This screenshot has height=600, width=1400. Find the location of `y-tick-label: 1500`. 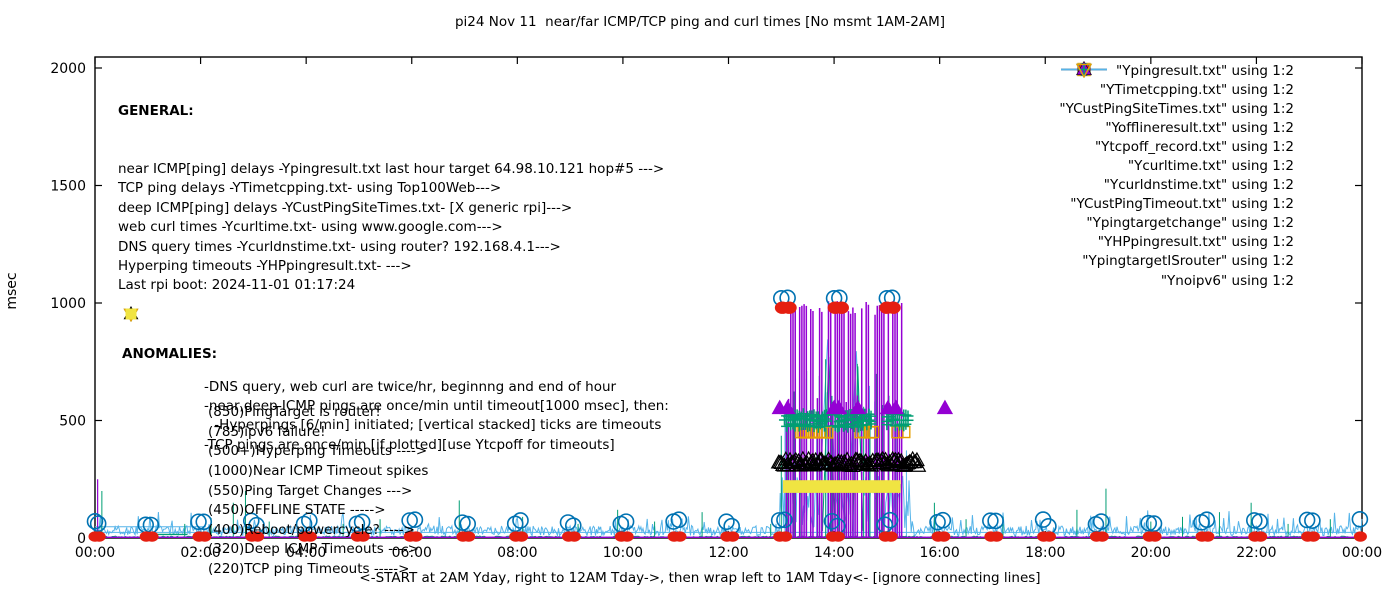

y-tick-label: 1500 is located at coordinates (68, 187).